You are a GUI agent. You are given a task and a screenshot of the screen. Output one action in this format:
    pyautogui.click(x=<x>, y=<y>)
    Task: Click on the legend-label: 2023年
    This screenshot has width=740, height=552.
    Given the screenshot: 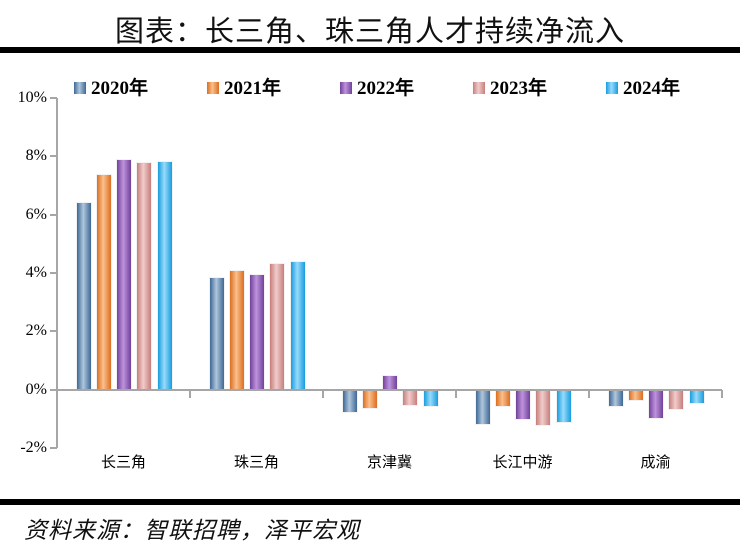 What is the action you would take?
    pyautogui.click(x=519, y=88)
    